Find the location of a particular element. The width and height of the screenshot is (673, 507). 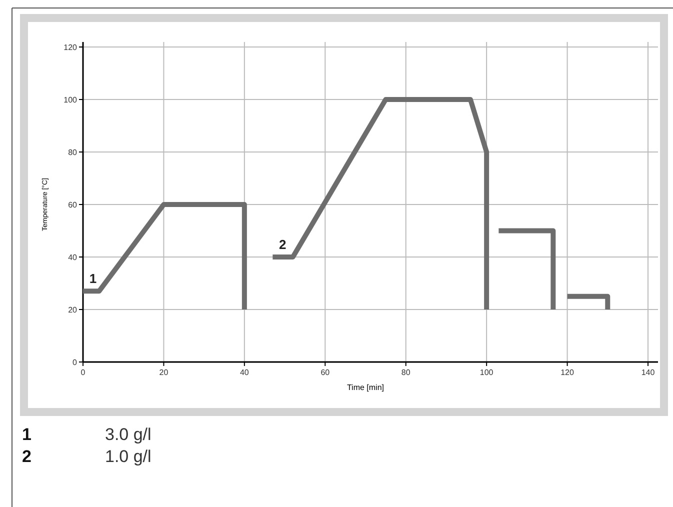

annotation: 1 is located at coordinates (93, 278).